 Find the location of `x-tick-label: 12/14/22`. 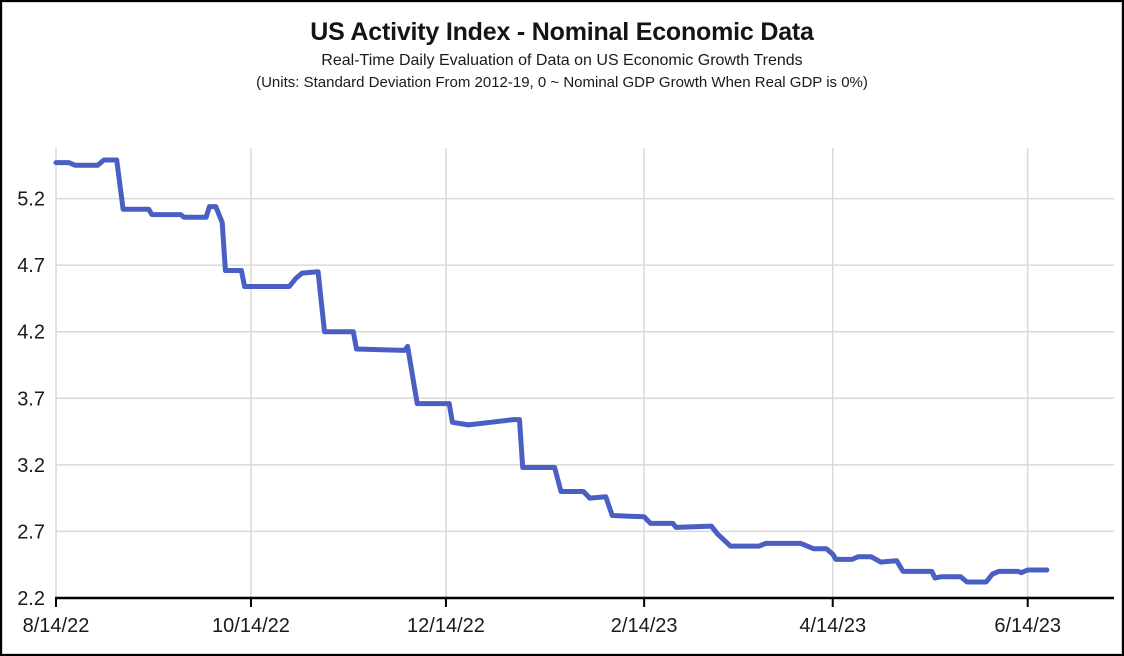

x-tick-label: 12/14/22 is located at coordinates (446, 626).